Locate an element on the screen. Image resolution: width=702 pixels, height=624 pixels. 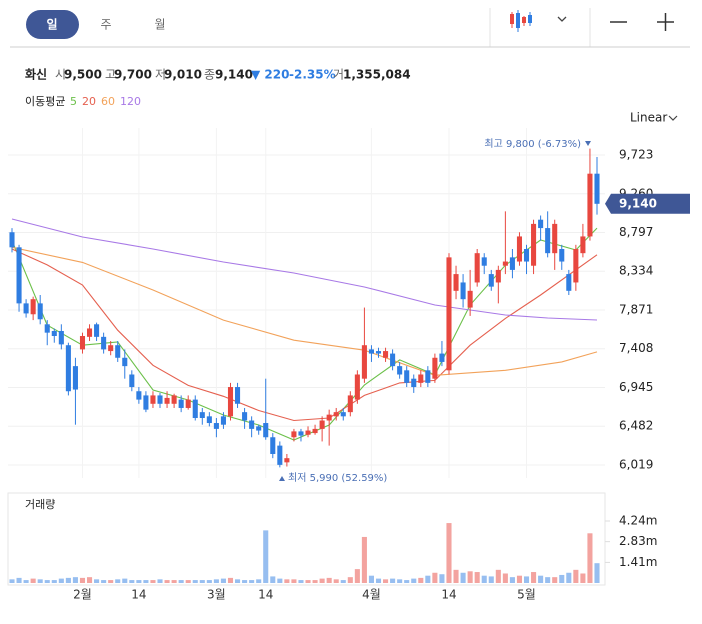
tab: 월 is located at coordinates (159, 25).